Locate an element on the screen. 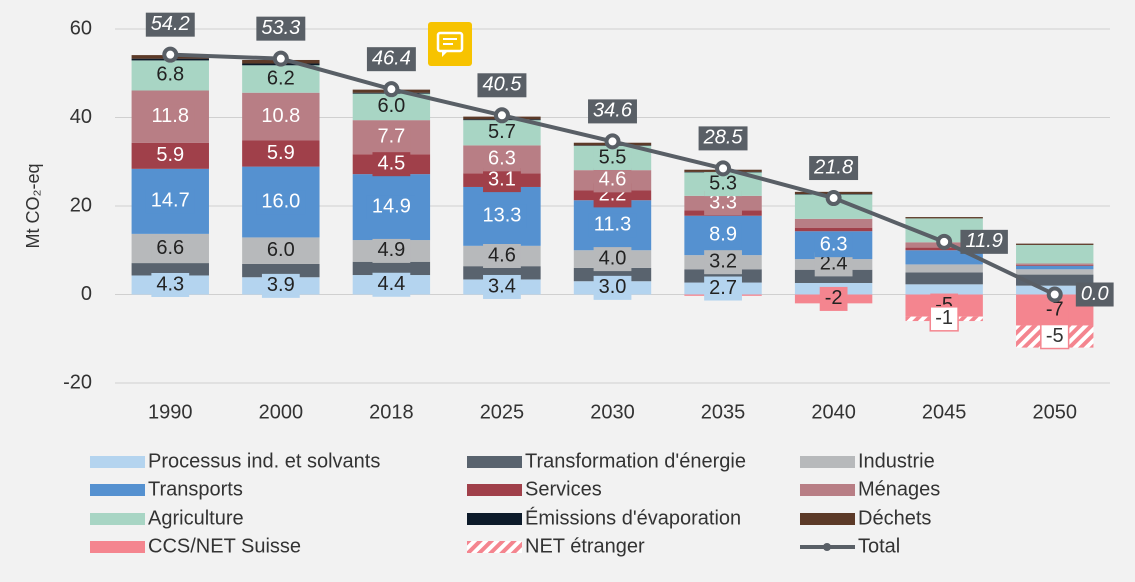 The width and height of the screenshot is (1135, 582). data-label-text: 3.4 is located at coordinates (502, 286).